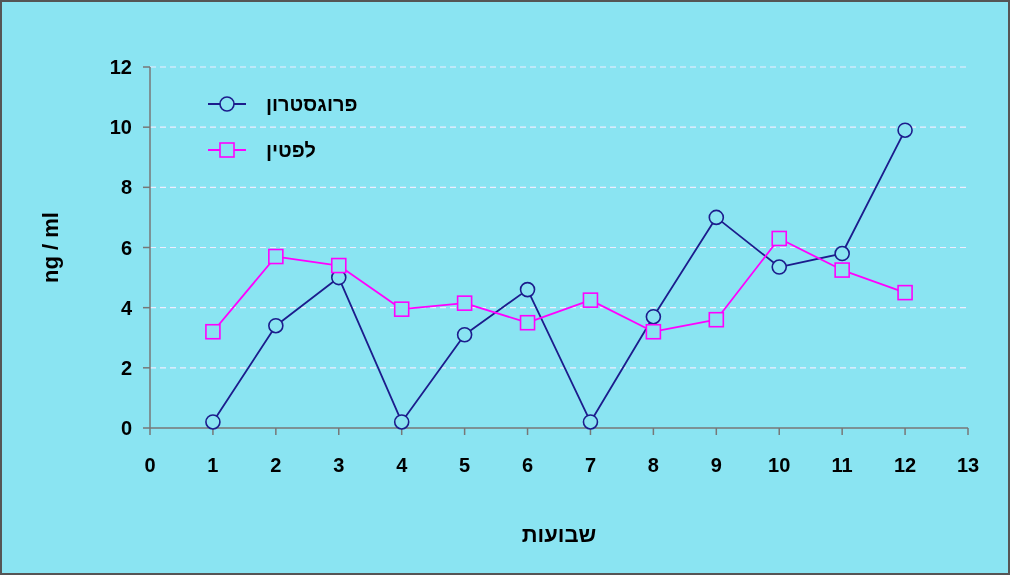 The width and height of the screenshot is (1010, 575). What do you see at coordinates (653, 465) in the screenshot?
I see `x-tick-label: 8` at bounding box center [653, 465].